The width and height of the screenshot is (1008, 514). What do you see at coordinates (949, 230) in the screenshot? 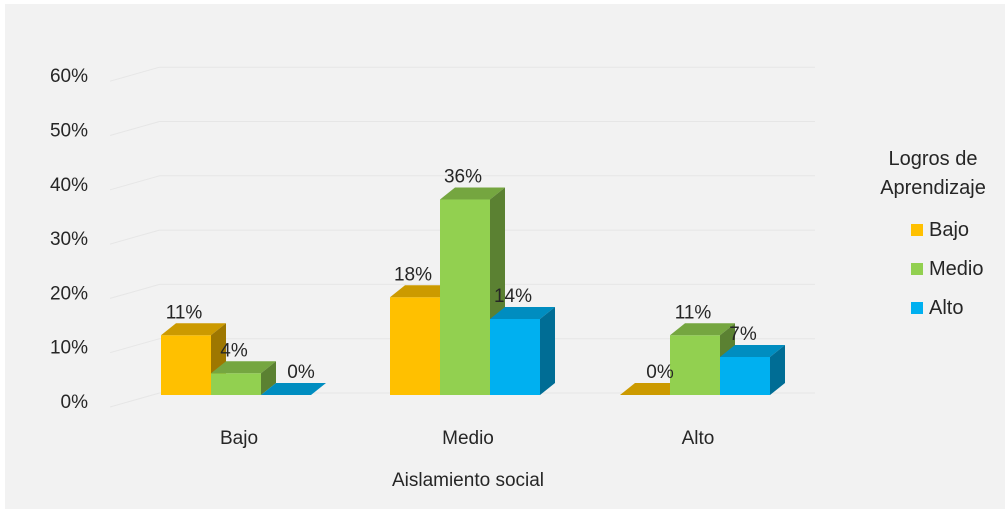
I see `legend-label: Bajo` at bounding box center [949, 230].